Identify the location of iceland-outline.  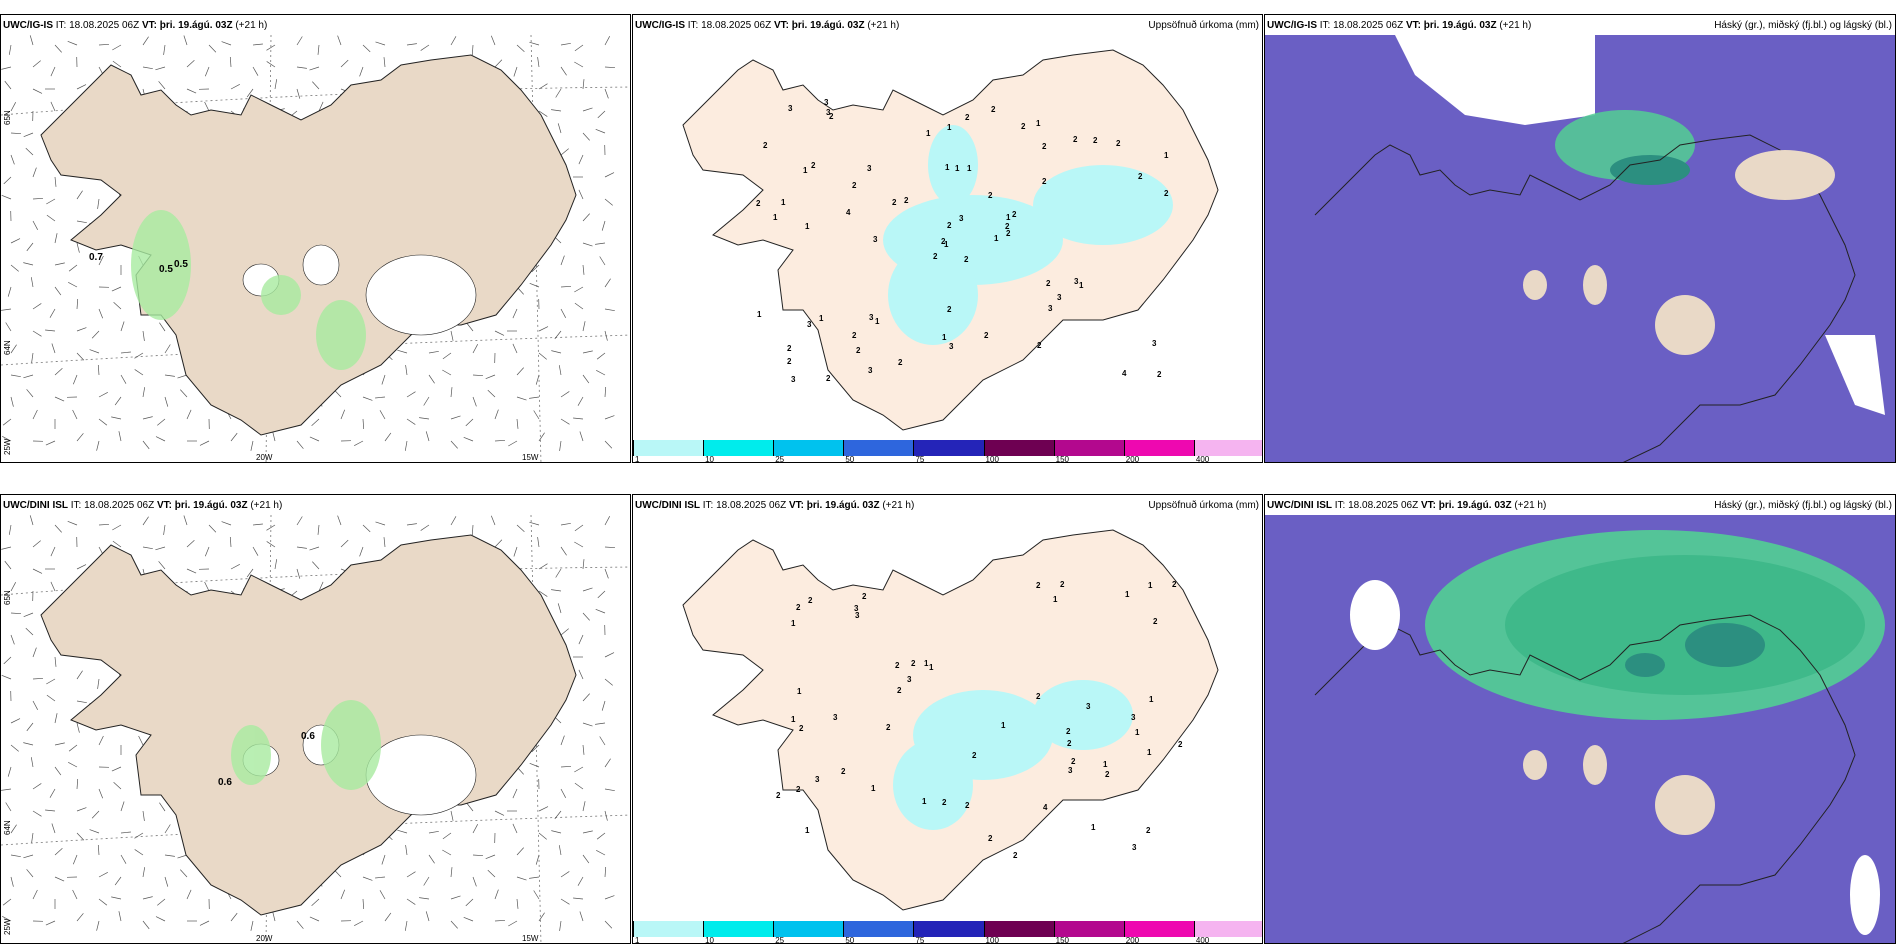
(1585, 298).